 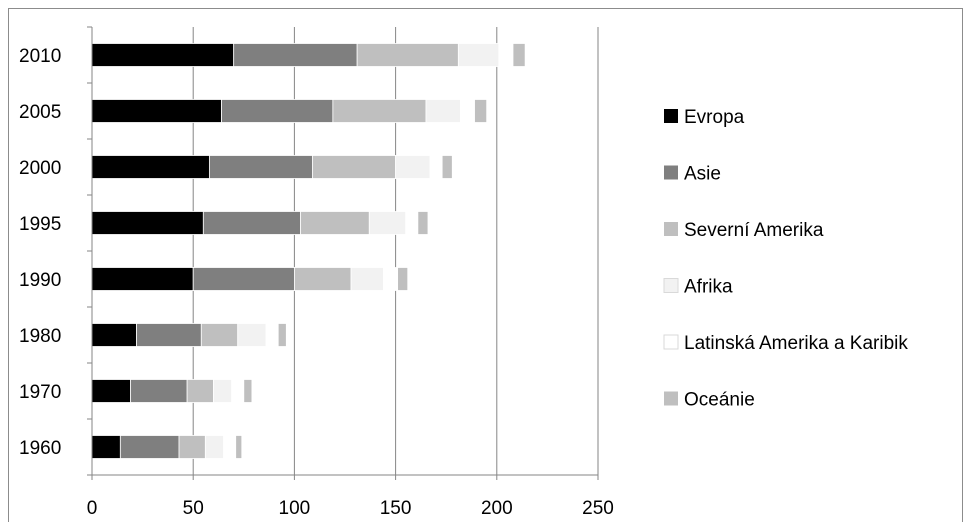 What do you see at coordinates (193, 508) in the screenshot?
I see `x-tick-label: 50` at bounding box center [193, 508].